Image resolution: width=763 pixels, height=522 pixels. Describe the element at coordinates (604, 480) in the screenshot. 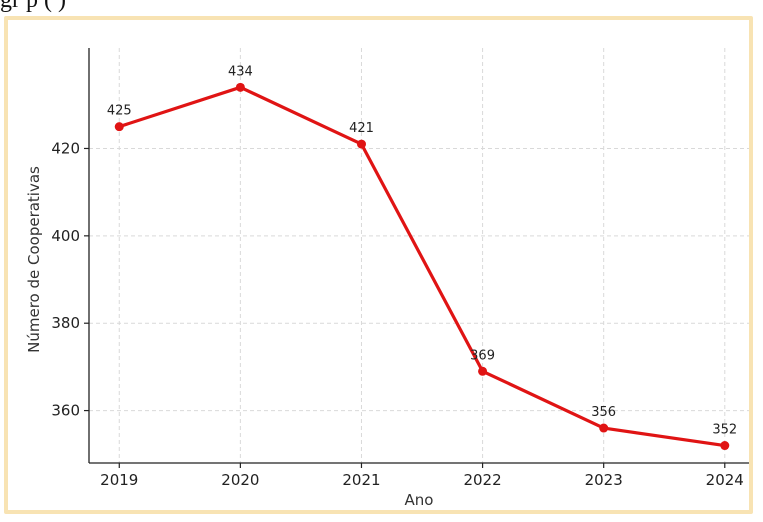

I see `x-tick-label-2023: 2023` at that location.